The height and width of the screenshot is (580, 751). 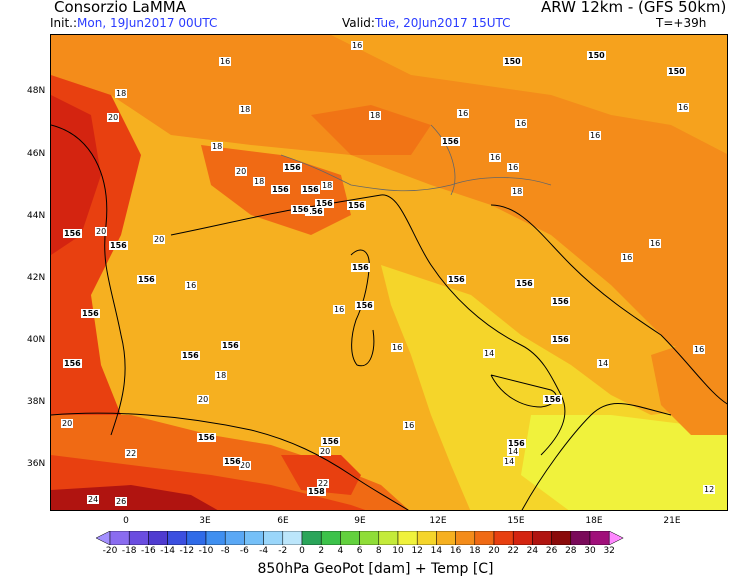 What do you see at coordinates (571, 551) in the screenshot?
I see `colorbar-tick-label: 28` at bounding box center [571, 551].